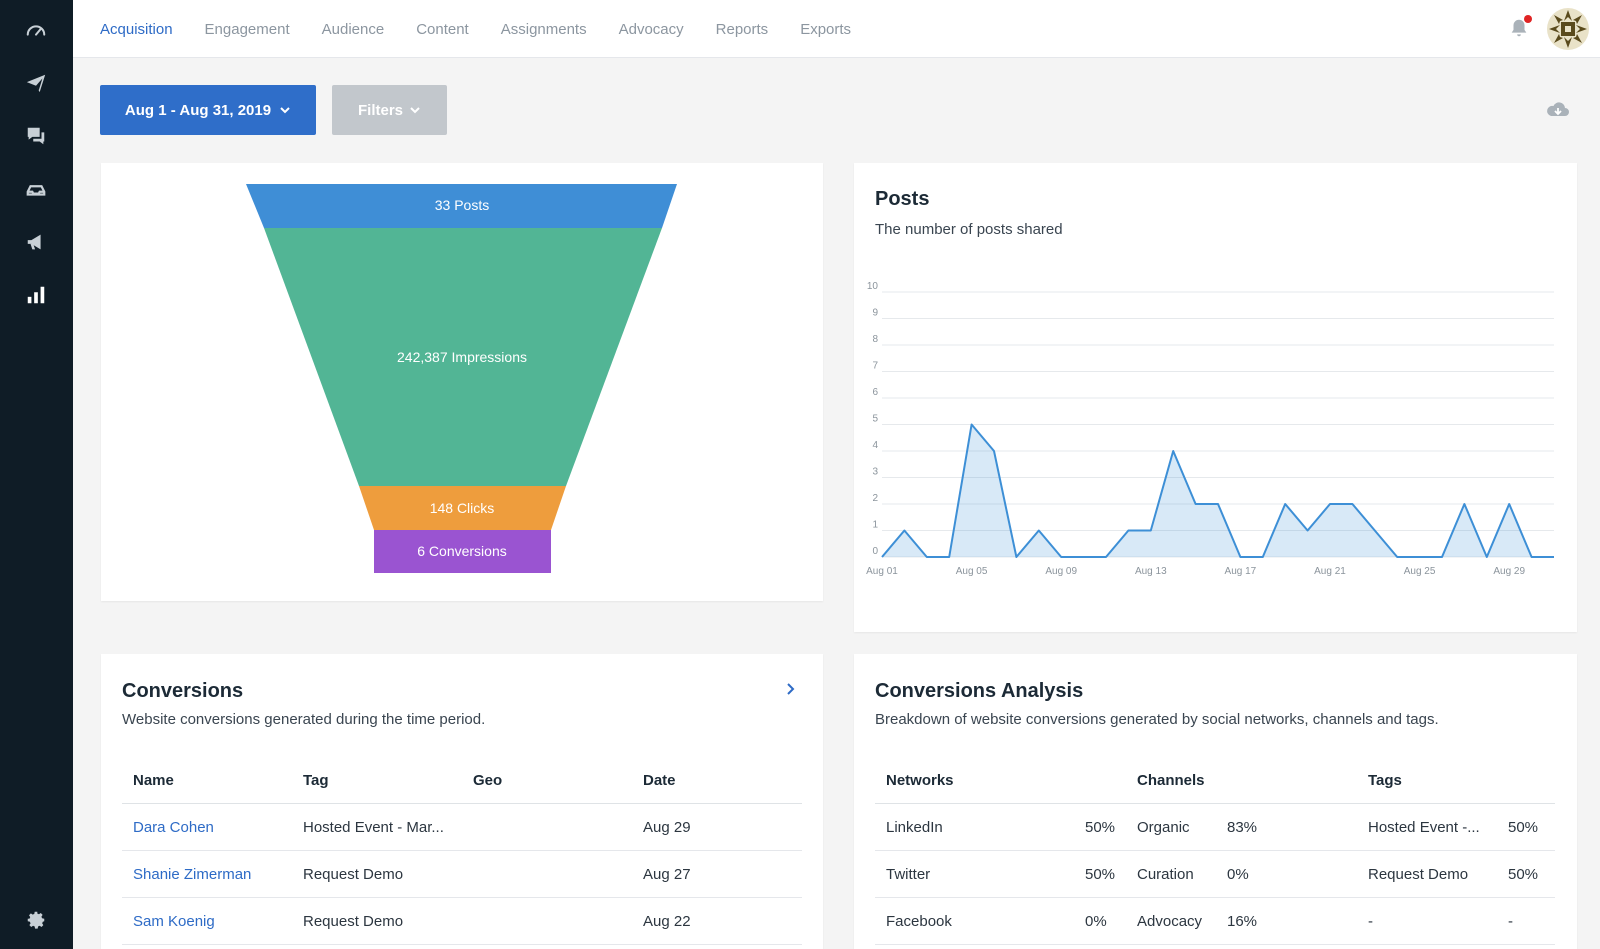 This screenshot has height=949, width=1600. What do you see at coordinates (826, 29) in the screenshot?
I see `tab-exports: Exports` at bounding box center [826, 29].